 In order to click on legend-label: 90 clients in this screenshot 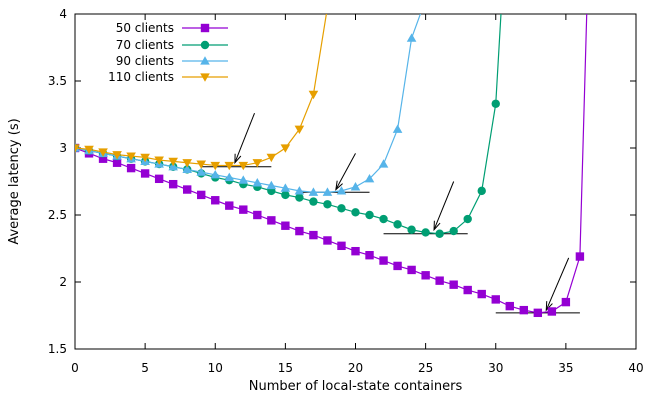, I will do `click(145, 61)`.